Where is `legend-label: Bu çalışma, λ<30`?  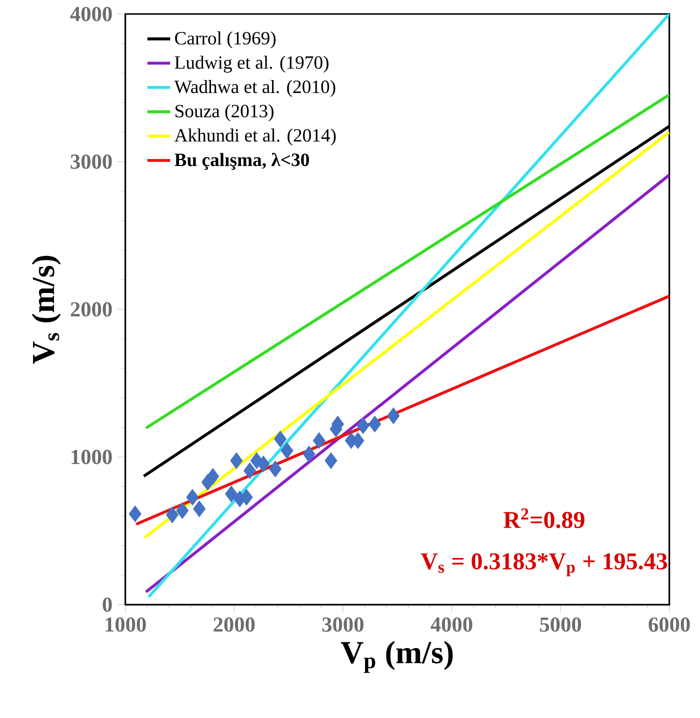 legend-label: Bu çalışma, λ<30 is located at coordinates (241, 161).